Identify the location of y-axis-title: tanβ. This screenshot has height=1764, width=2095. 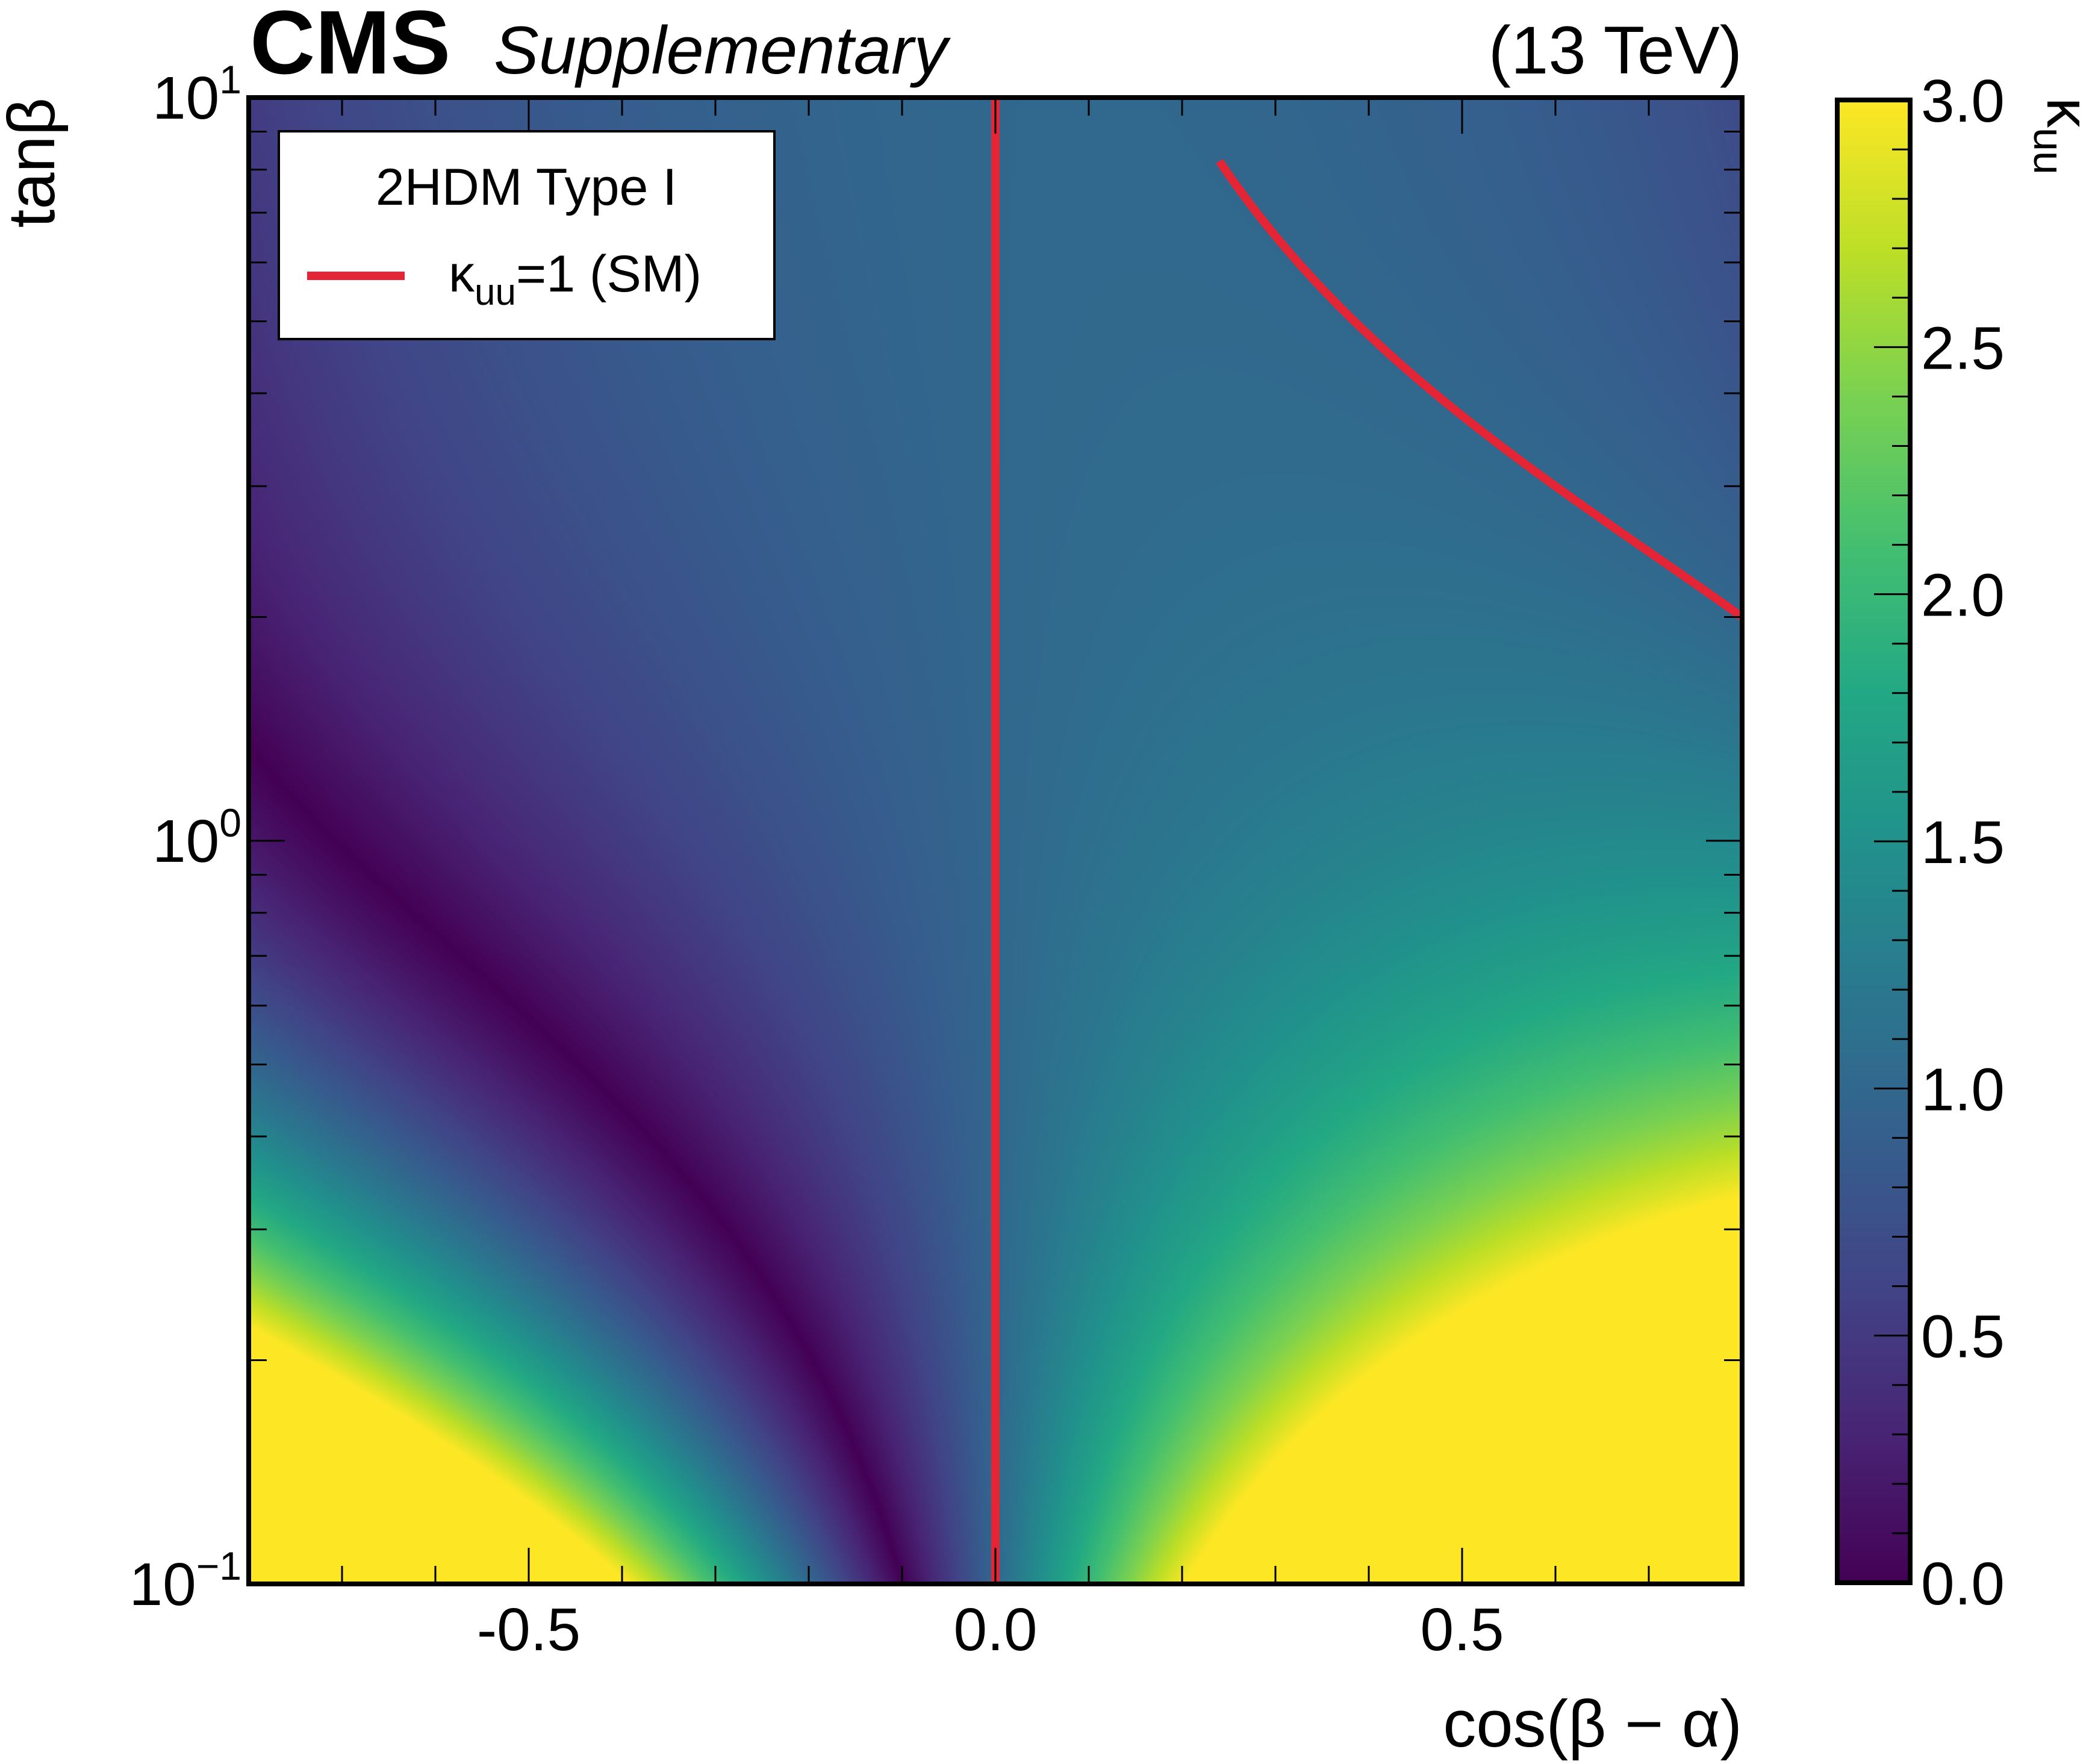
(34, 163).